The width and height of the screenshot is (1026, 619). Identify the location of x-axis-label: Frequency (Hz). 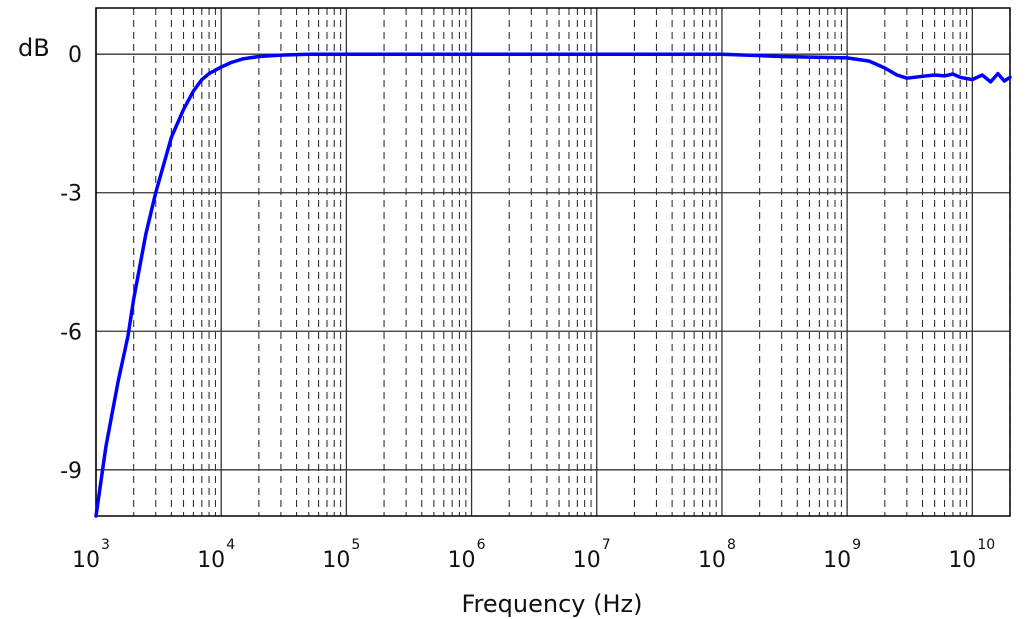
(552, 604).